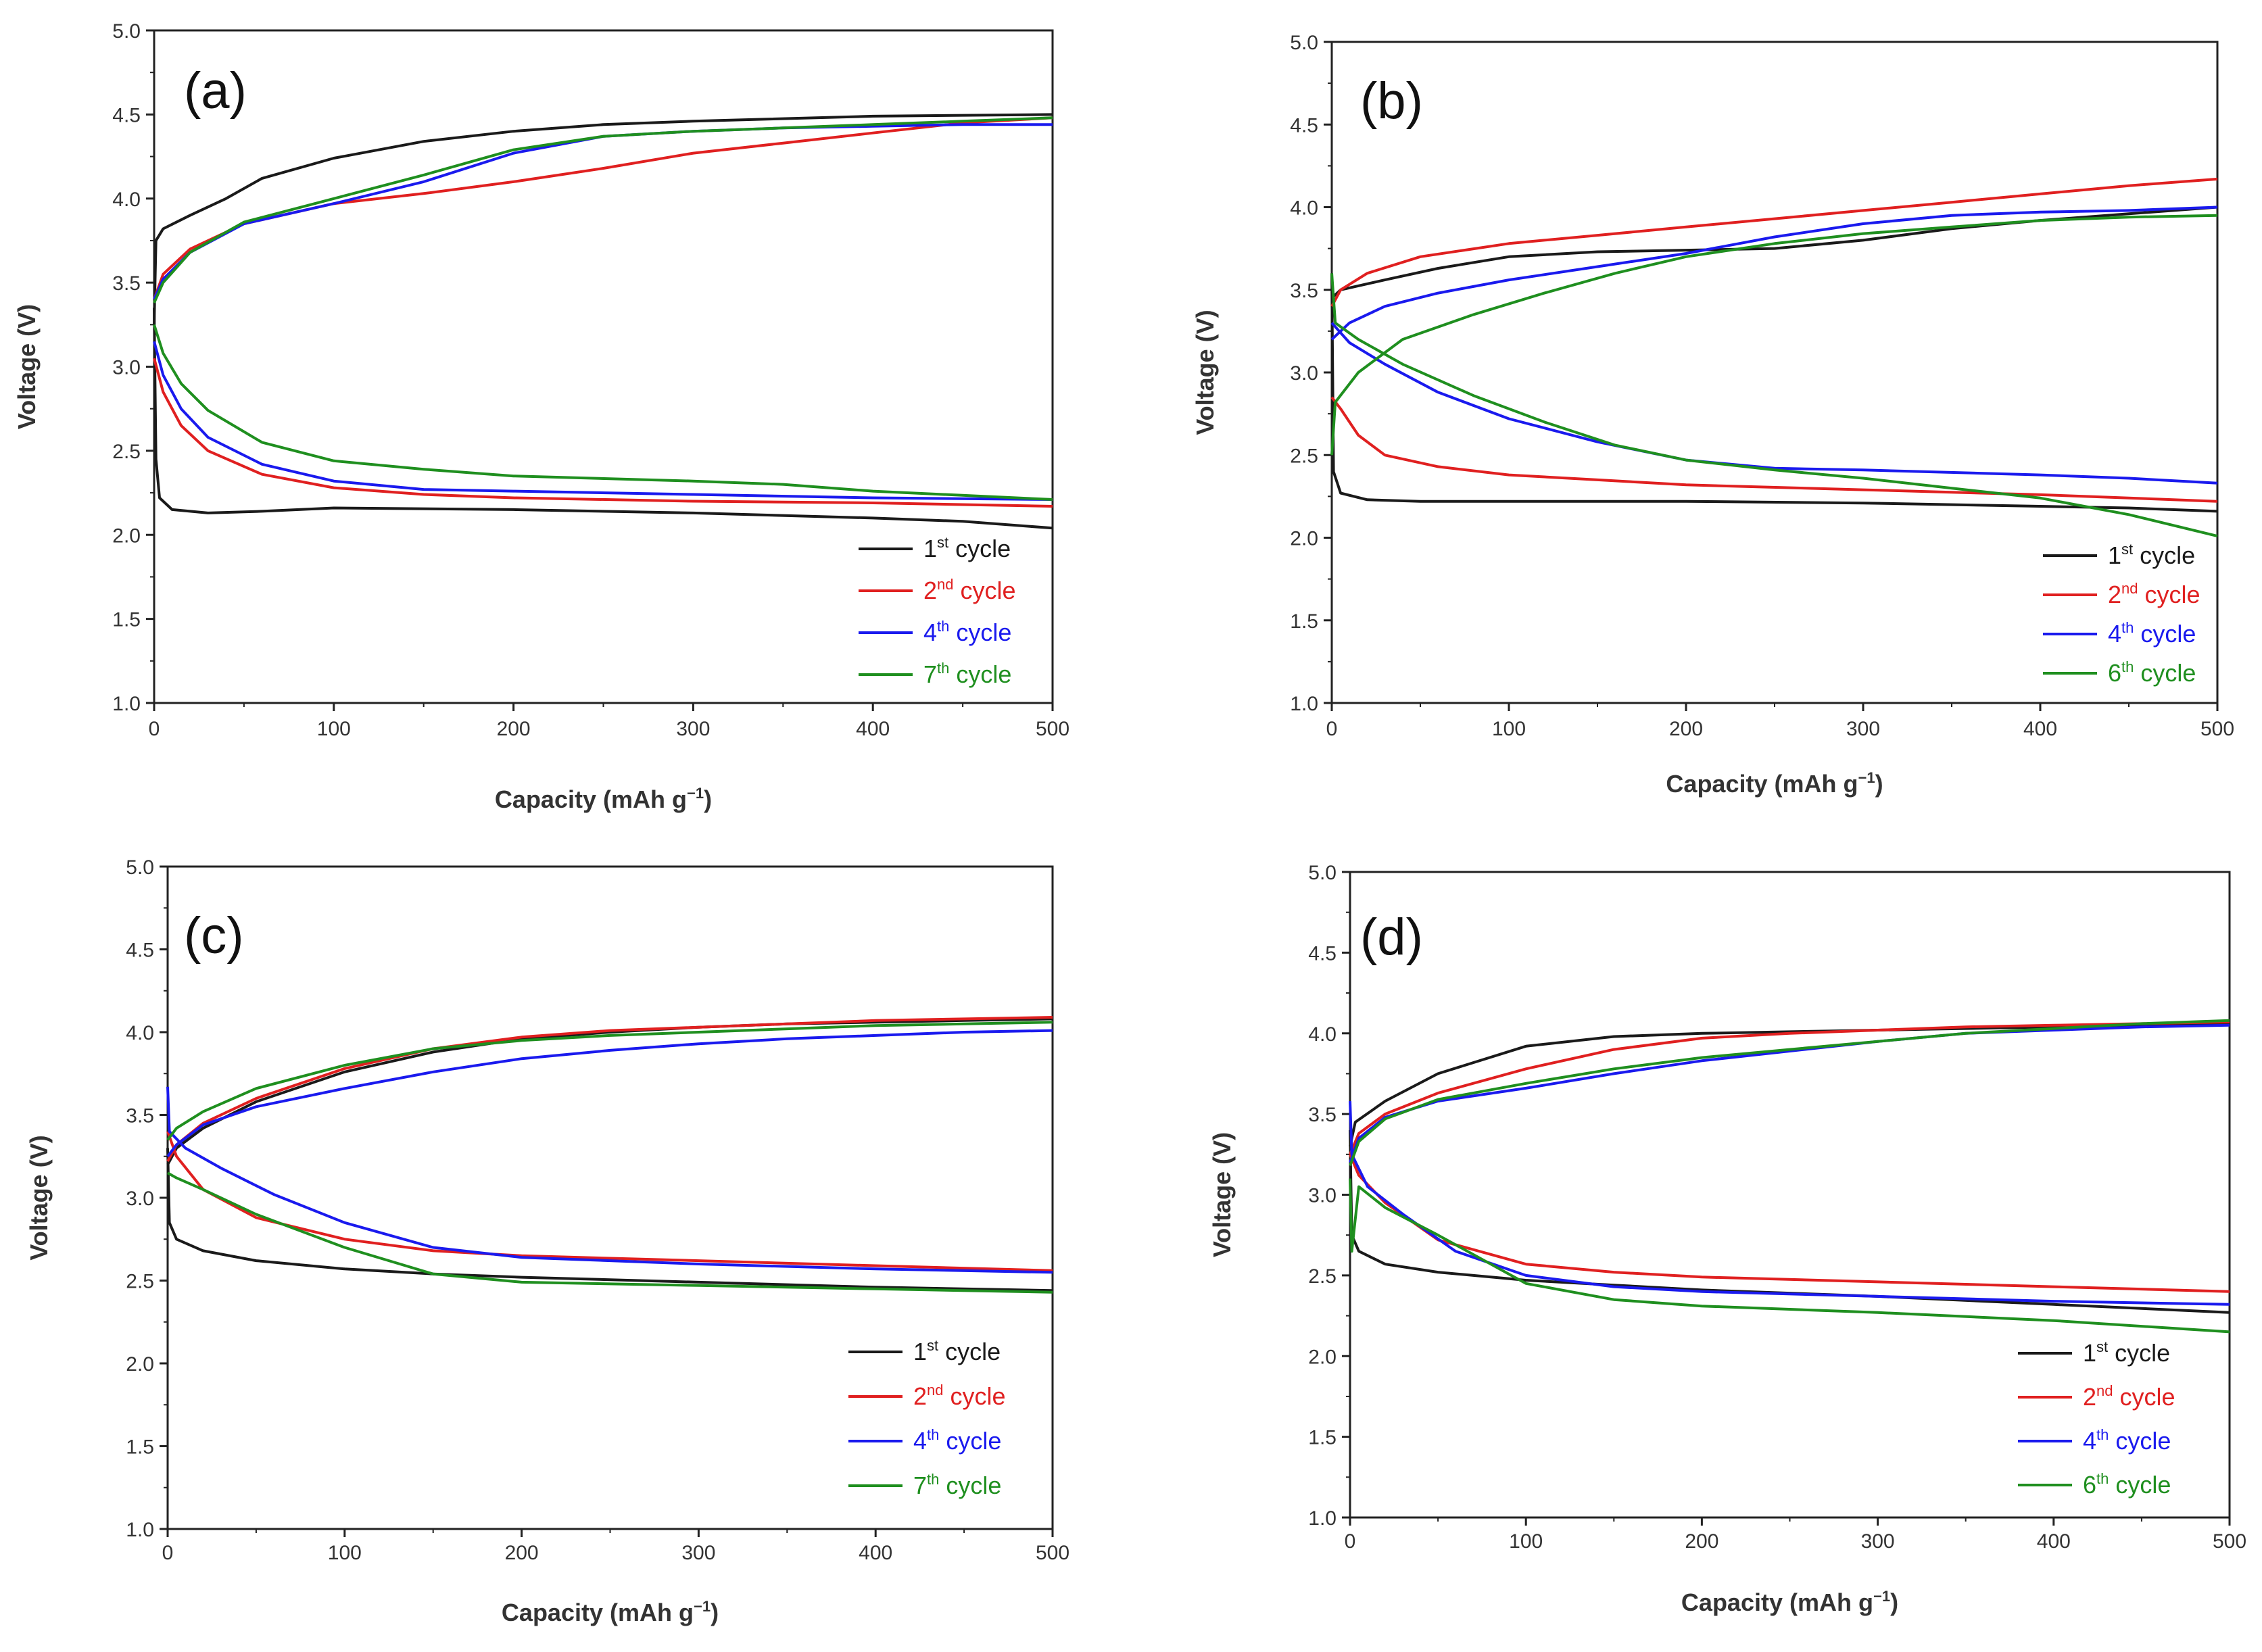 The image size is (2262, 1652). I want to click on series-6th-charge-line, so click(1774, 335).